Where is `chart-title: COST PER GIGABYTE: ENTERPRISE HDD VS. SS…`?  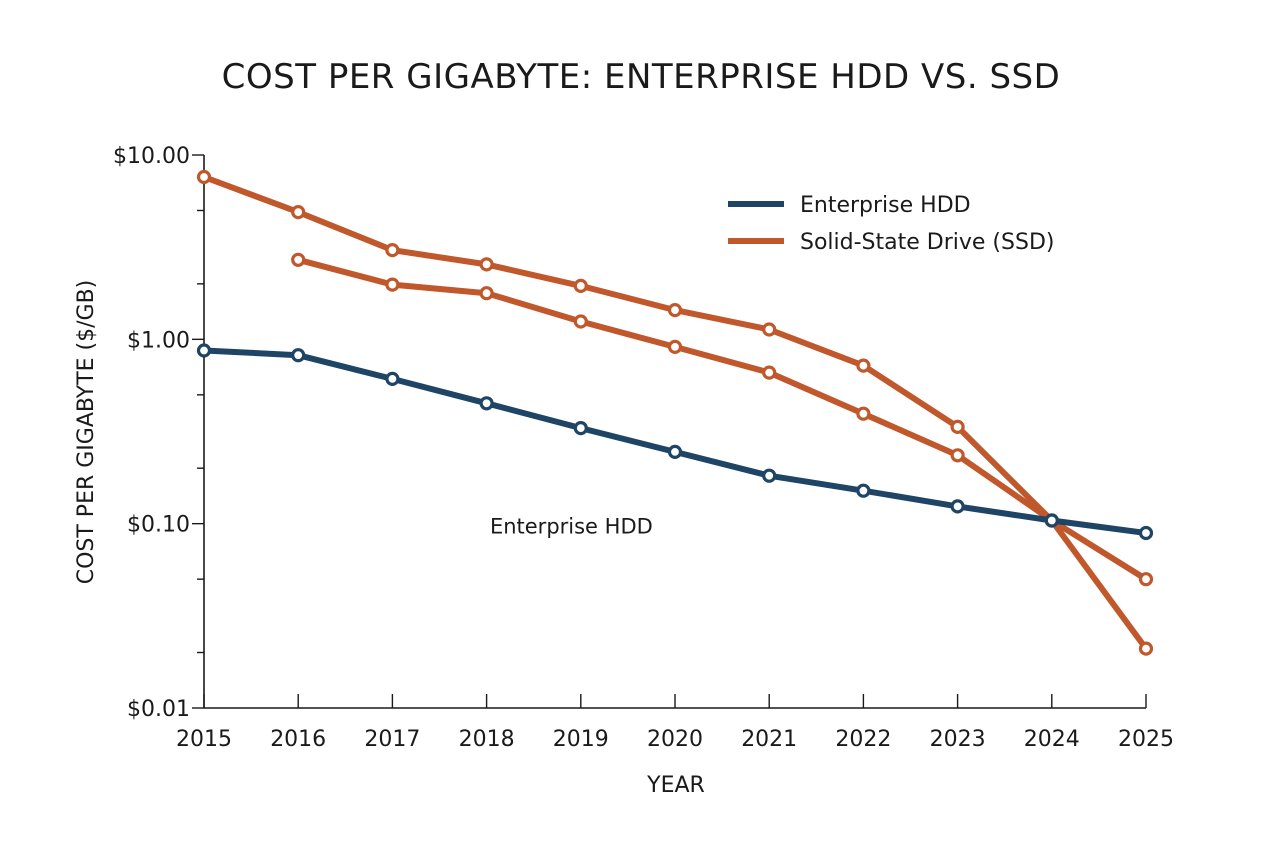
chart-title: COST PER GIGABYTE: ENTERPRISE HDD VS. SS… is located at coordinates (641, 77).